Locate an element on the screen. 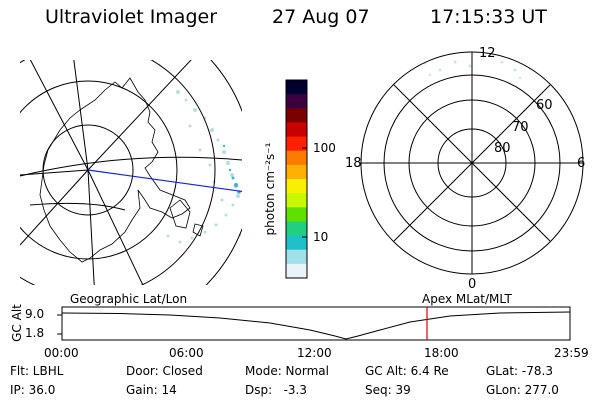 The width and height of the screenshot is (600, 400). time-tick-1800: 18:00 is located at coordinates (441, 353).